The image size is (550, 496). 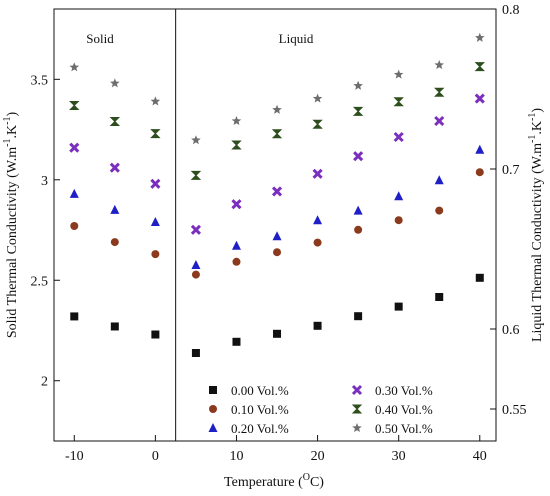 What do you see at coordinates (404, 428) in the screenshot?
I see `legend-label-6: 0.50 Vol.%` at bounding box center [404, 428].